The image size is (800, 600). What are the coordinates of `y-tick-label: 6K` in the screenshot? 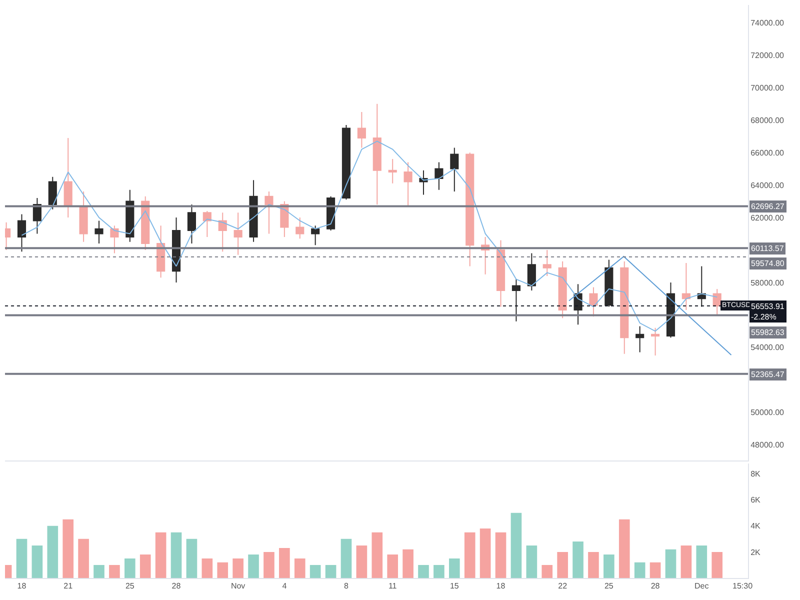 It's located at (756, 500).